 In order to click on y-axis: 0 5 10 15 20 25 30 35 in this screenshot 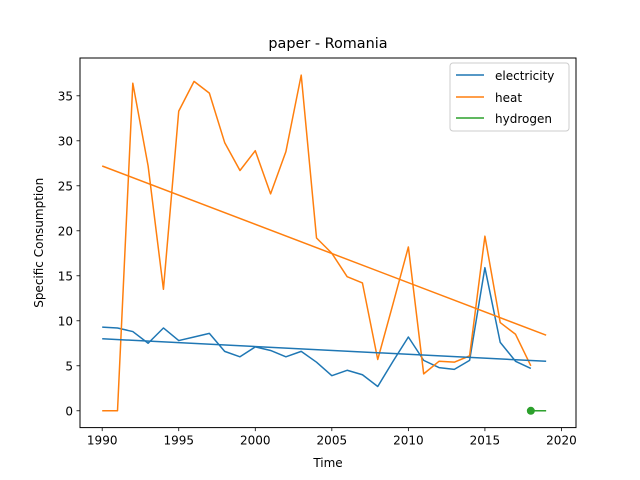, I will do `click(69, 253)`.